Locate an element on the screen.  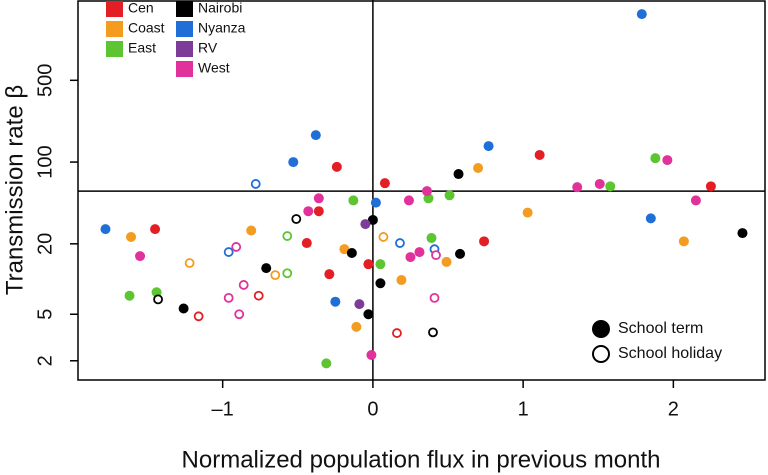
legend-label: Cen is located at coordinates (141, 8).